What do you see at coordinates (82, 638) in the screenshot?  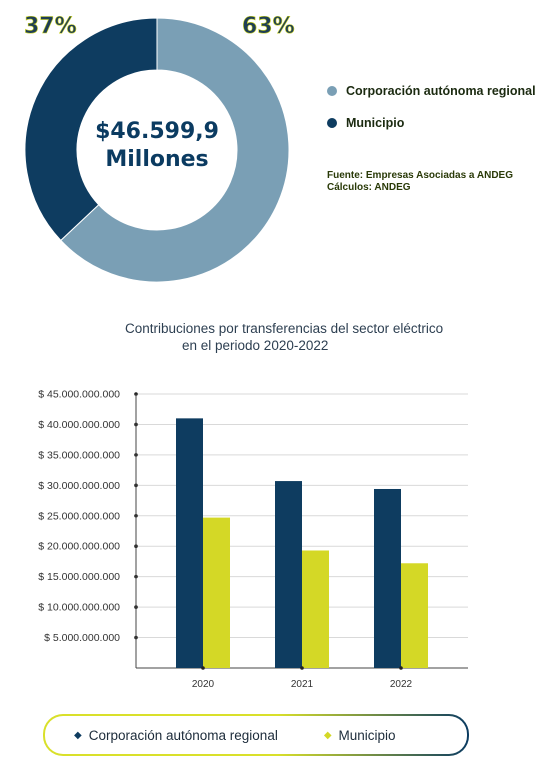 I see `y-tick-label: $ 5.000.000.000` at bounding box center [82, 638].